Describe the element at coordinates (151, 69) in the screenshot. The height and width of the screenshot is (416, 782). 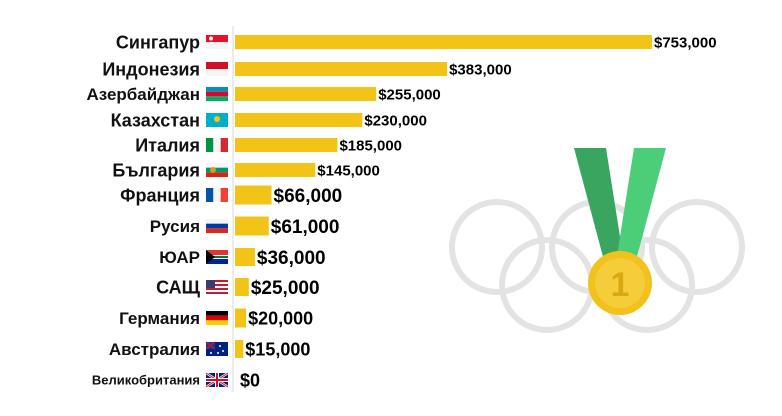
I see `country-label: Индонезия` at that location.